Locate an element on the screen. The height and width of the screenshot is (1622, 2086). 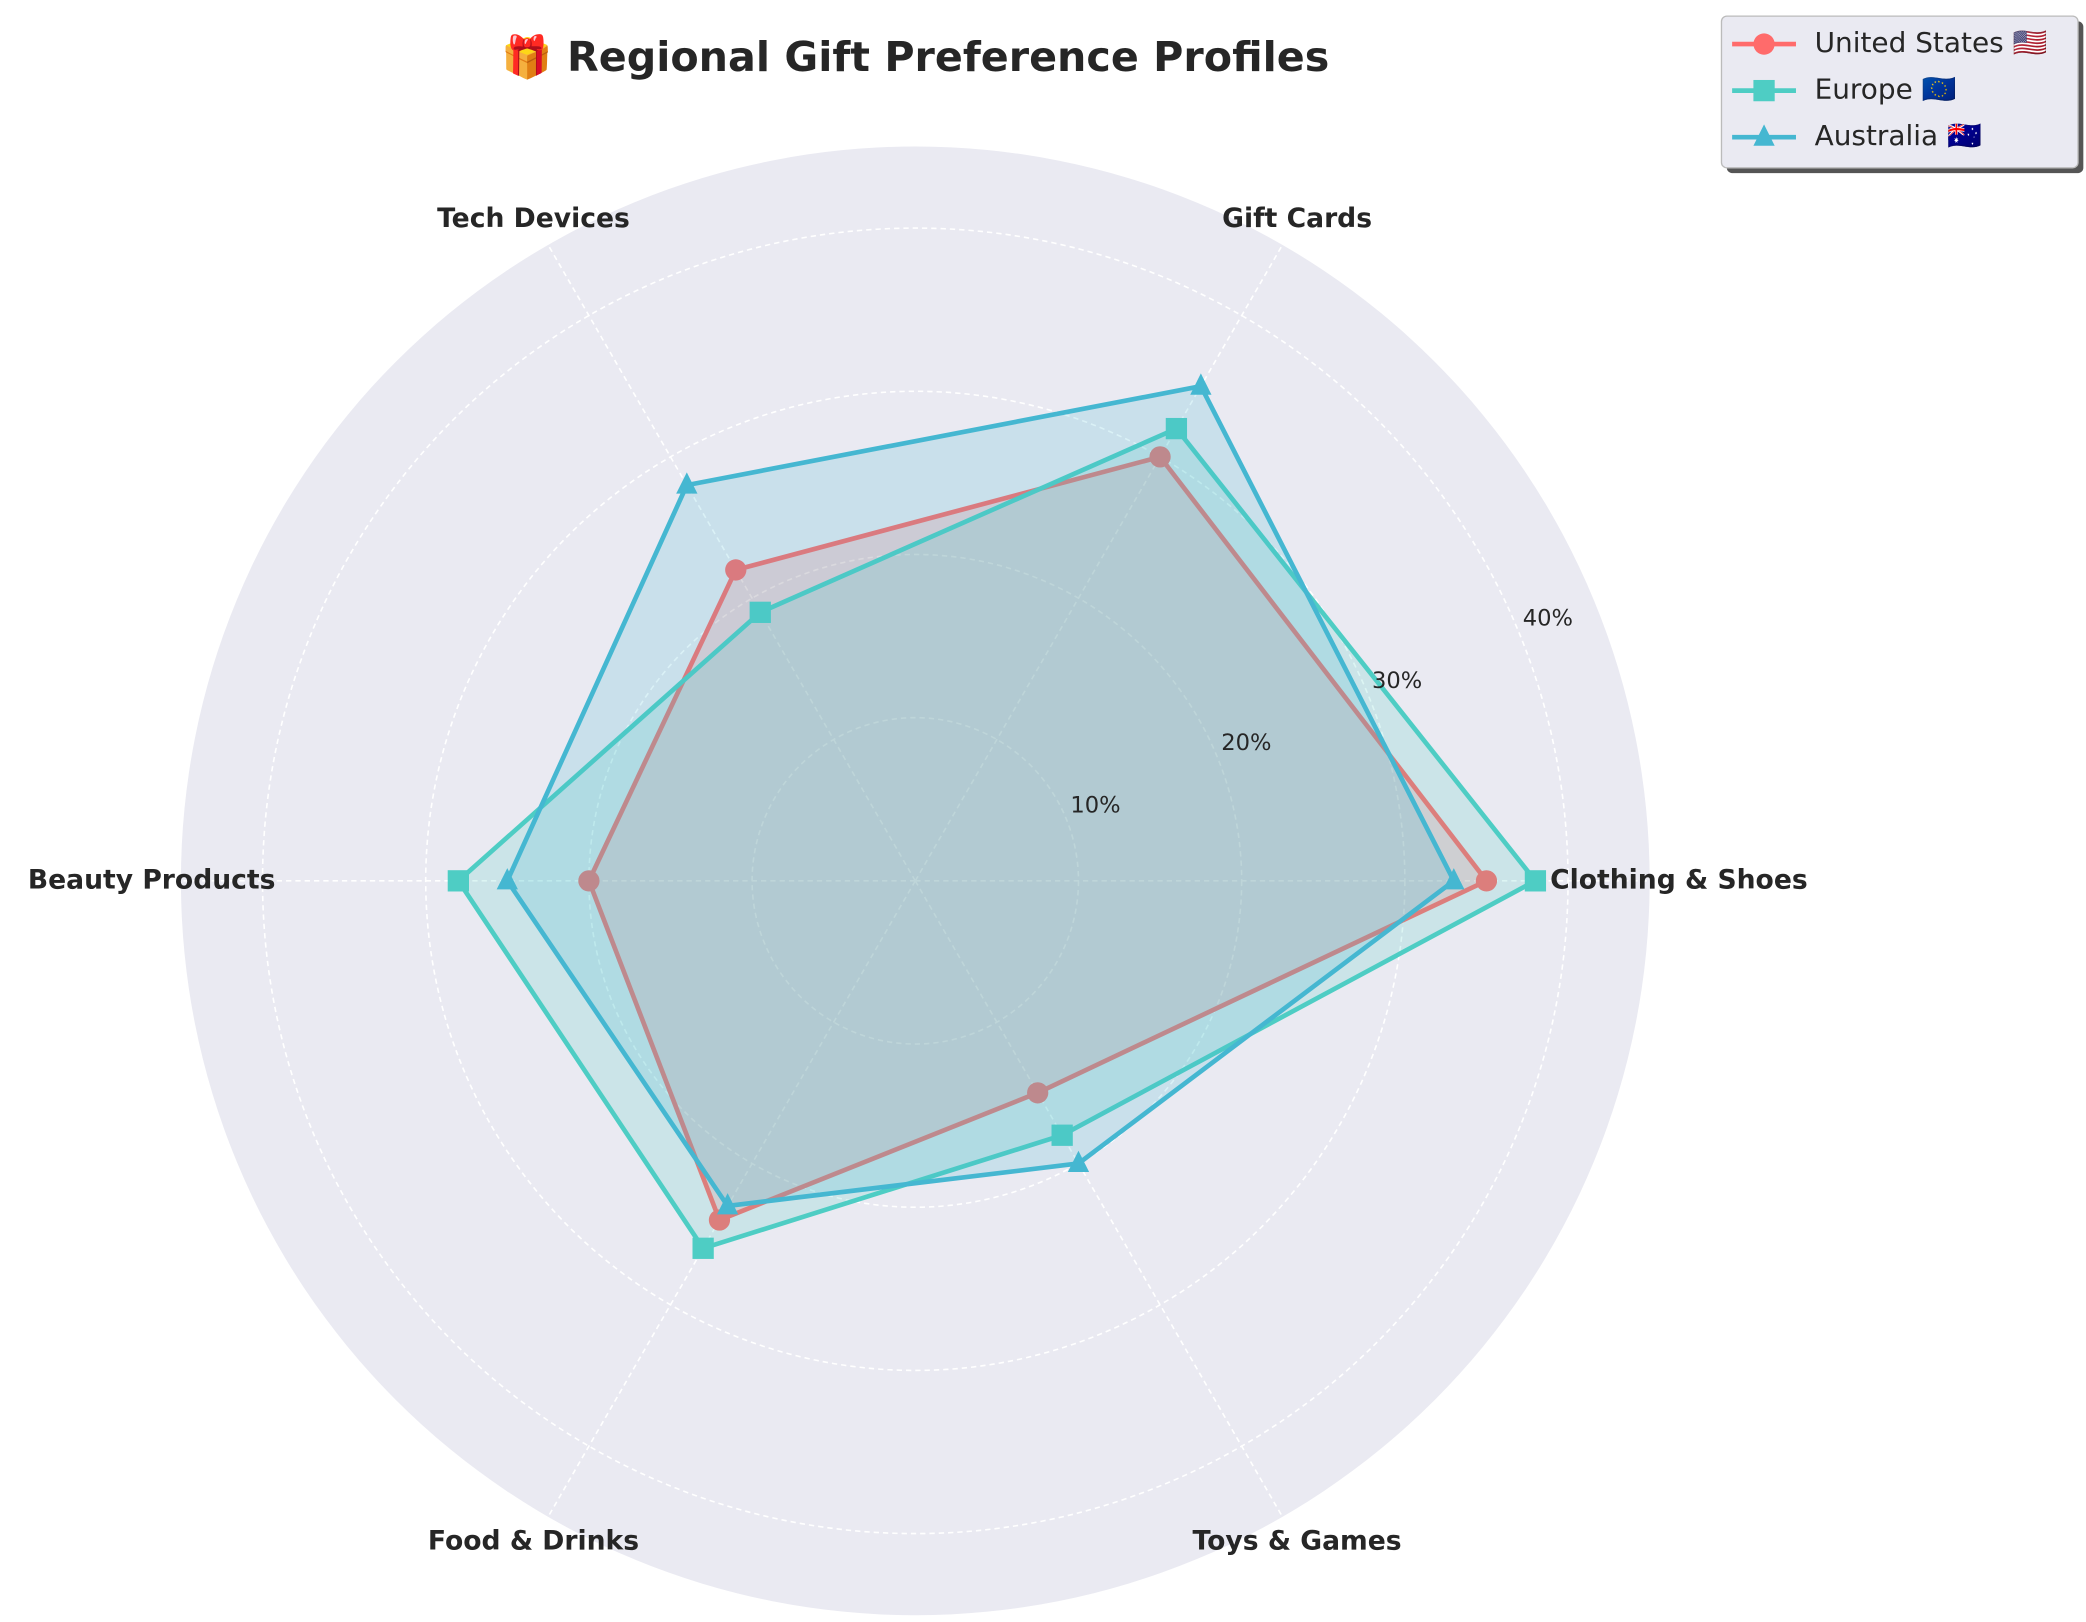
legend: United States 🇺🇸 Europe 🇪🇺 Australia 🇦🇺 is located at coordinates (1902, 94).